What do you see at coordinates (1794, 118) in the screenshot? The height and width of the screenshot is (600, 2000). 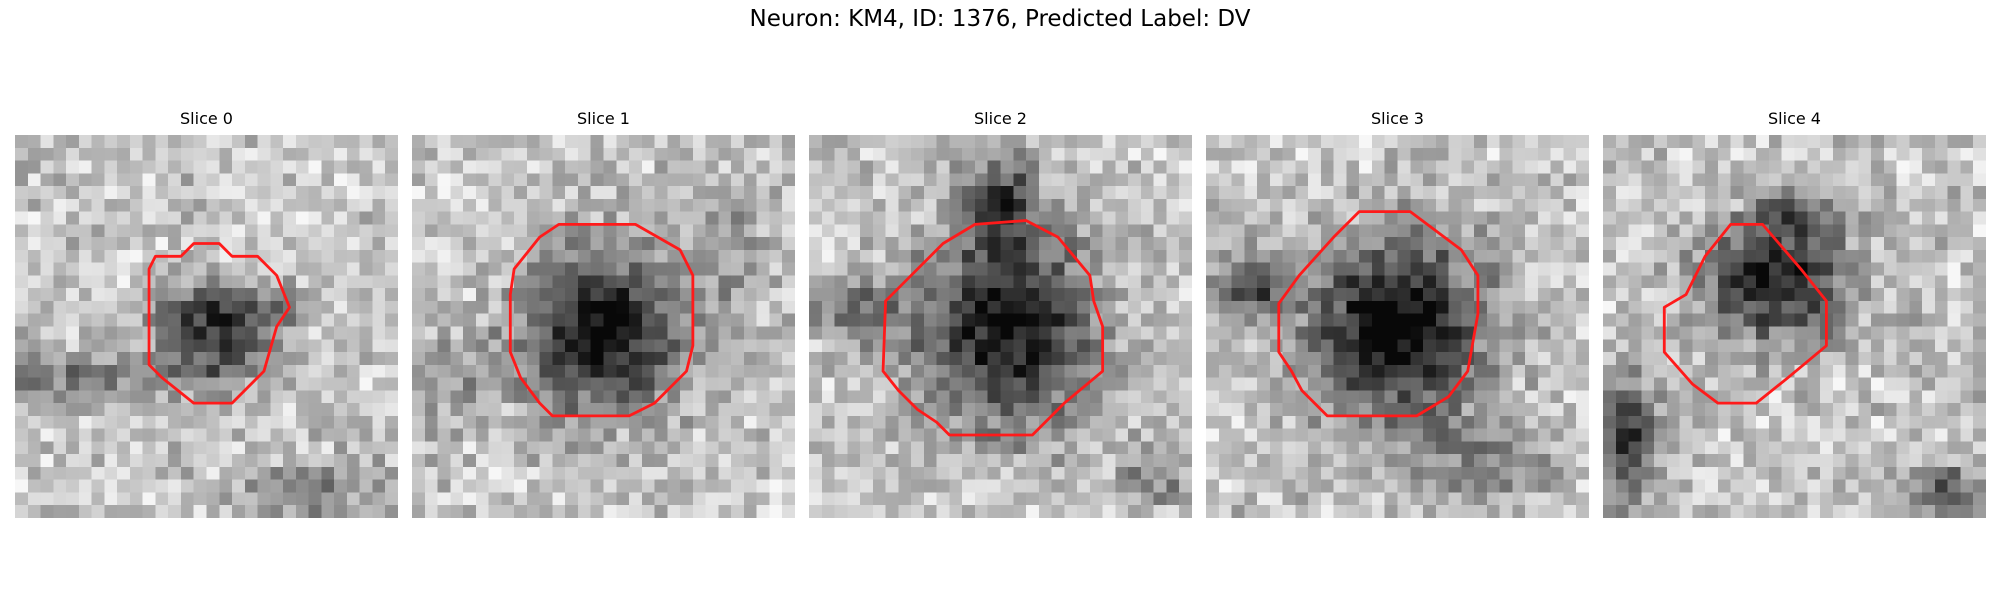 I see `slice-title: Slice 4` at bounding box center [1794, 118].